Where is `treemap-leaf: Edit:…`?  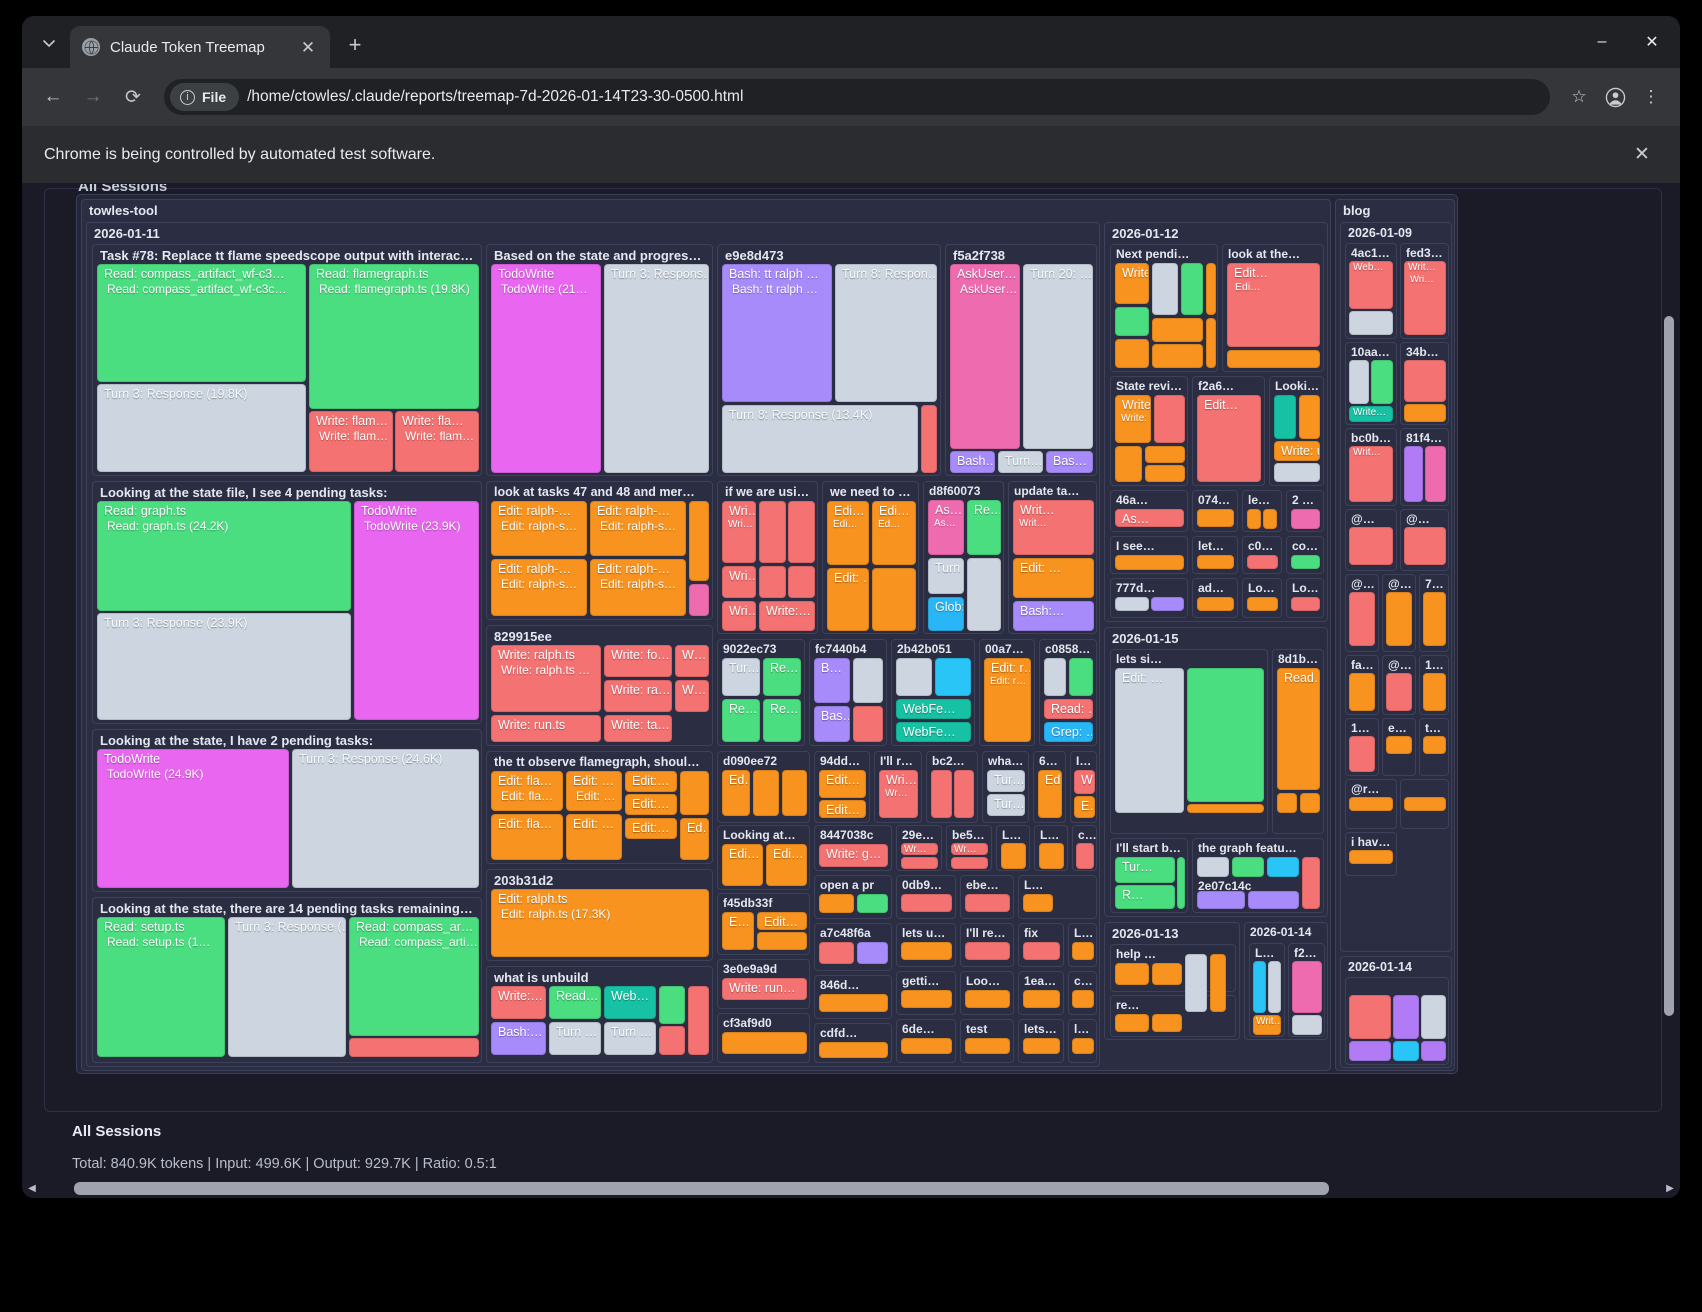 treemap-leaf: Edit:… is located at coordinates (651, 804).